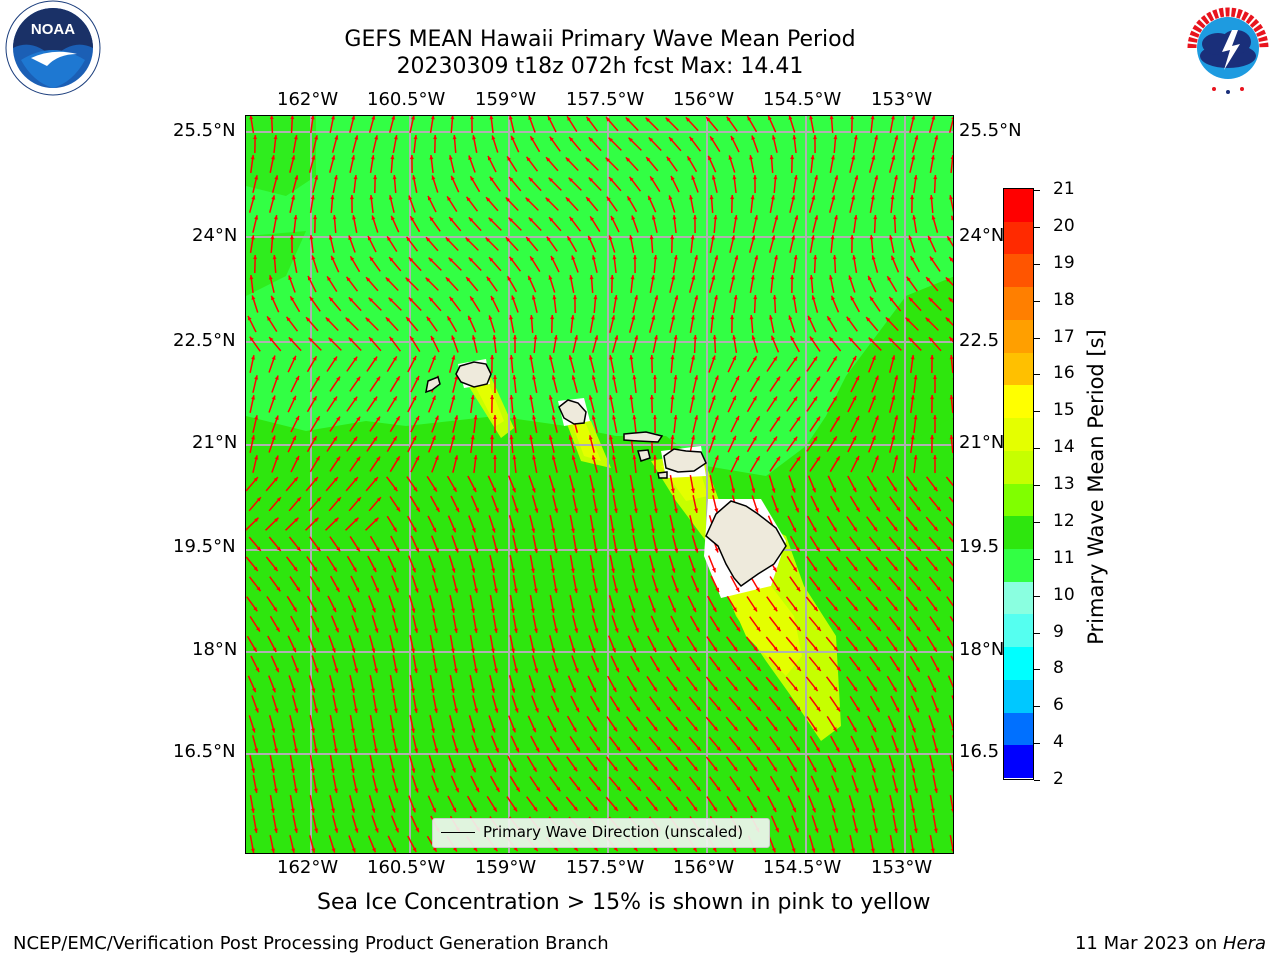 This screenshot has width=1280, height=960. What do you see at coordinates (1064, 557) in the screenshot?
I see `colorbar-tick-label: 11` at bounding box center [1064, 557].